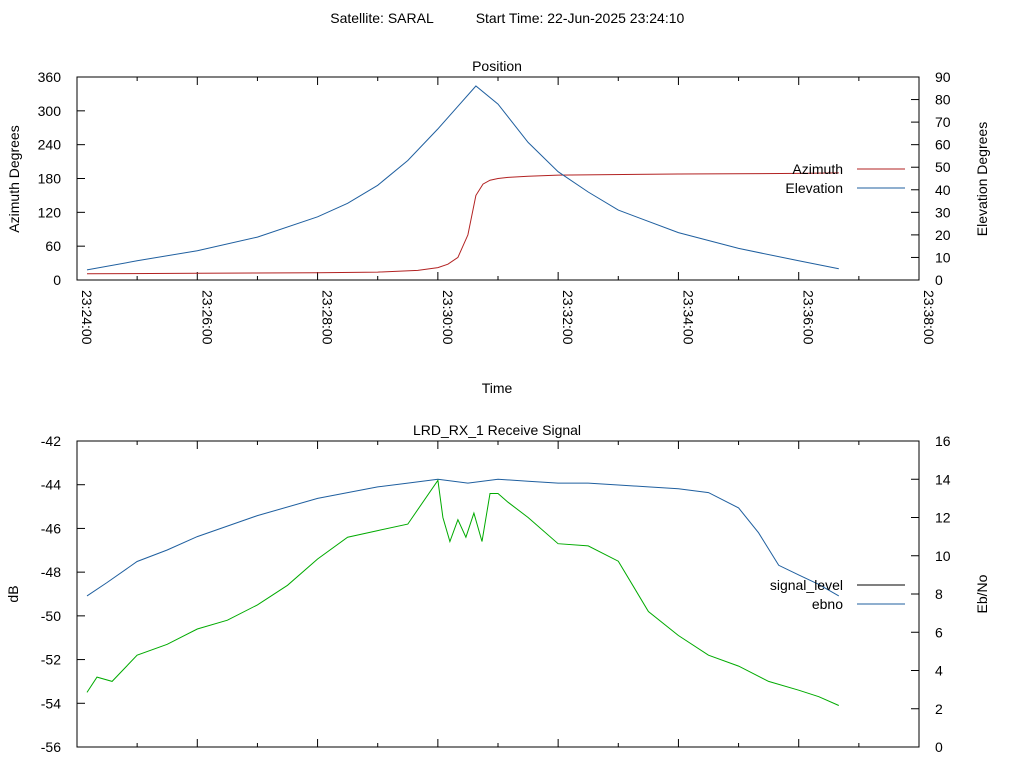  I want to click on y2-tick-label: 6, so click(939, 632).